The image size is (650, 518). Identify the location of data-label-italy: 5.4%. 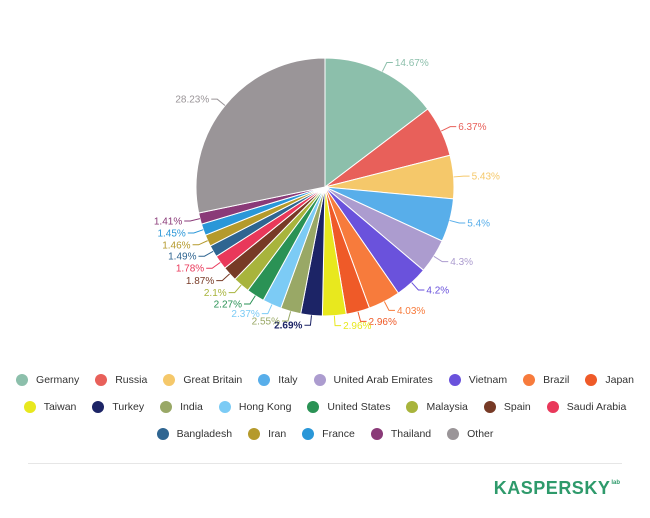
(478, 224).